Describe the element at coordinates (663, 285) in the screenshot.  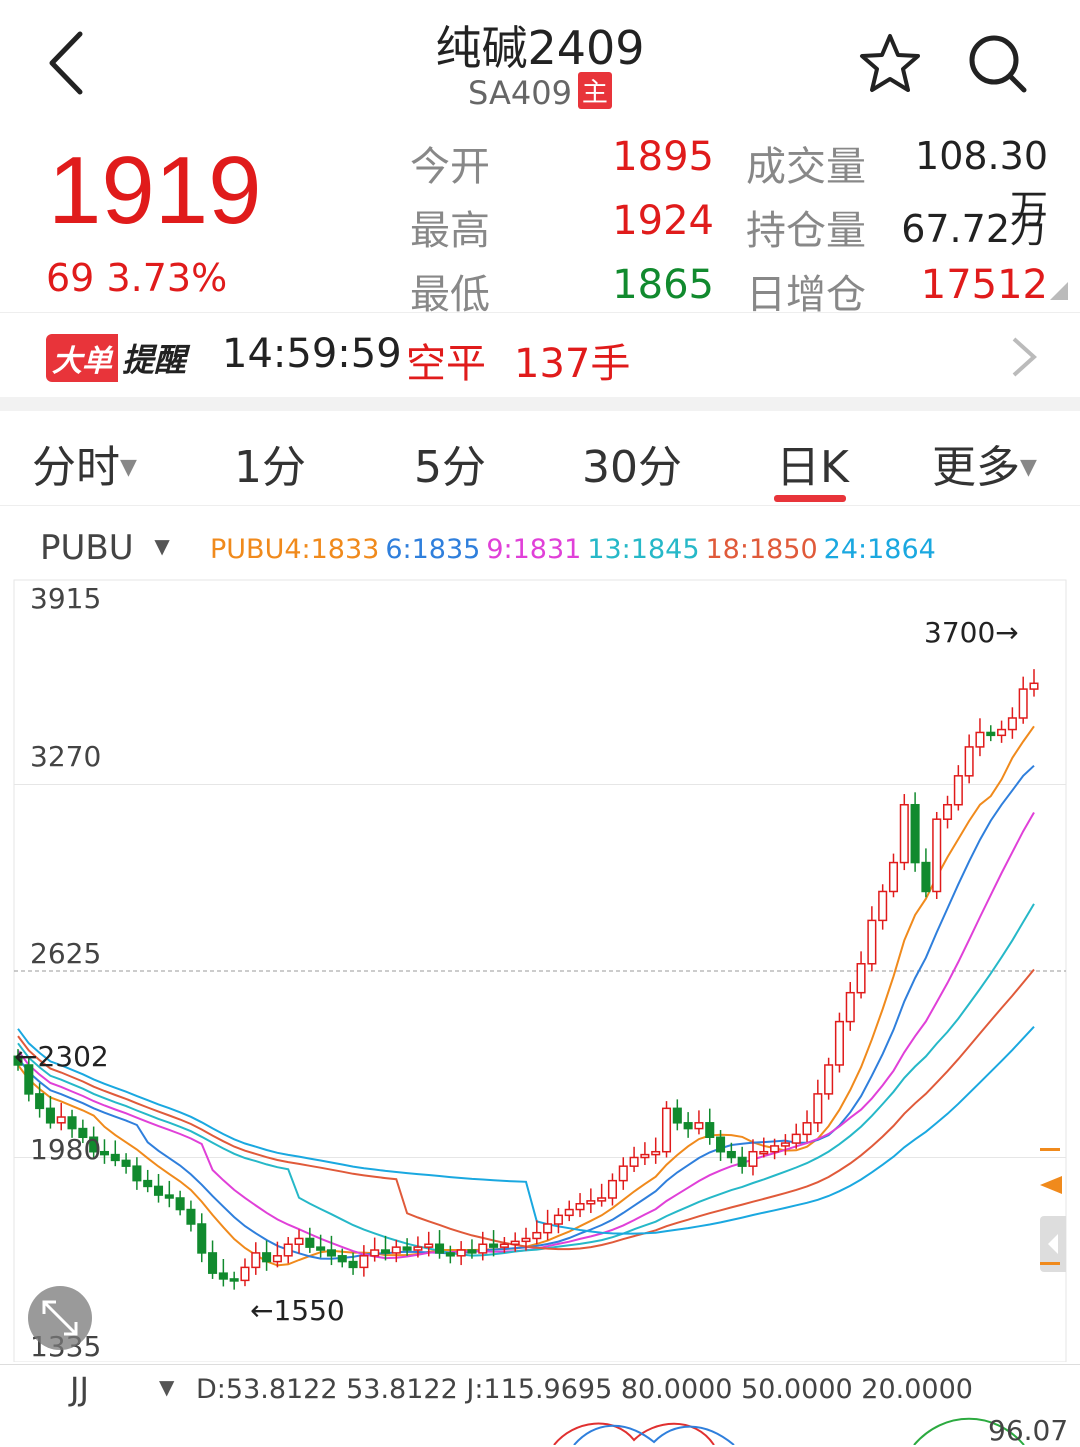
I see `stat-value-low: 1865` at that location.